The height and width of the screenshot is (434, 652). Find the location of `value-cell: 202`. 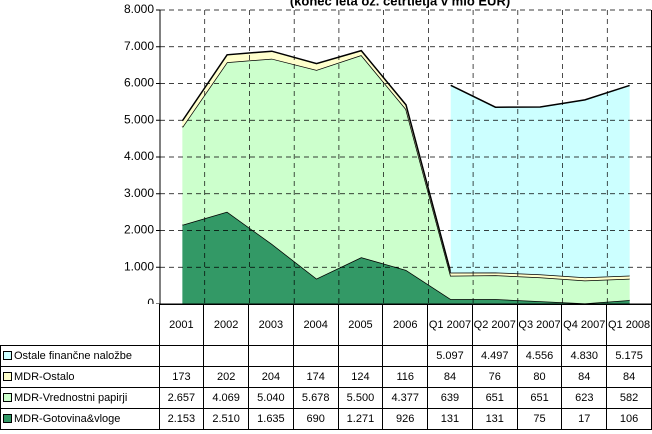

value-cell: 202 is located at coordinates (226, 377).